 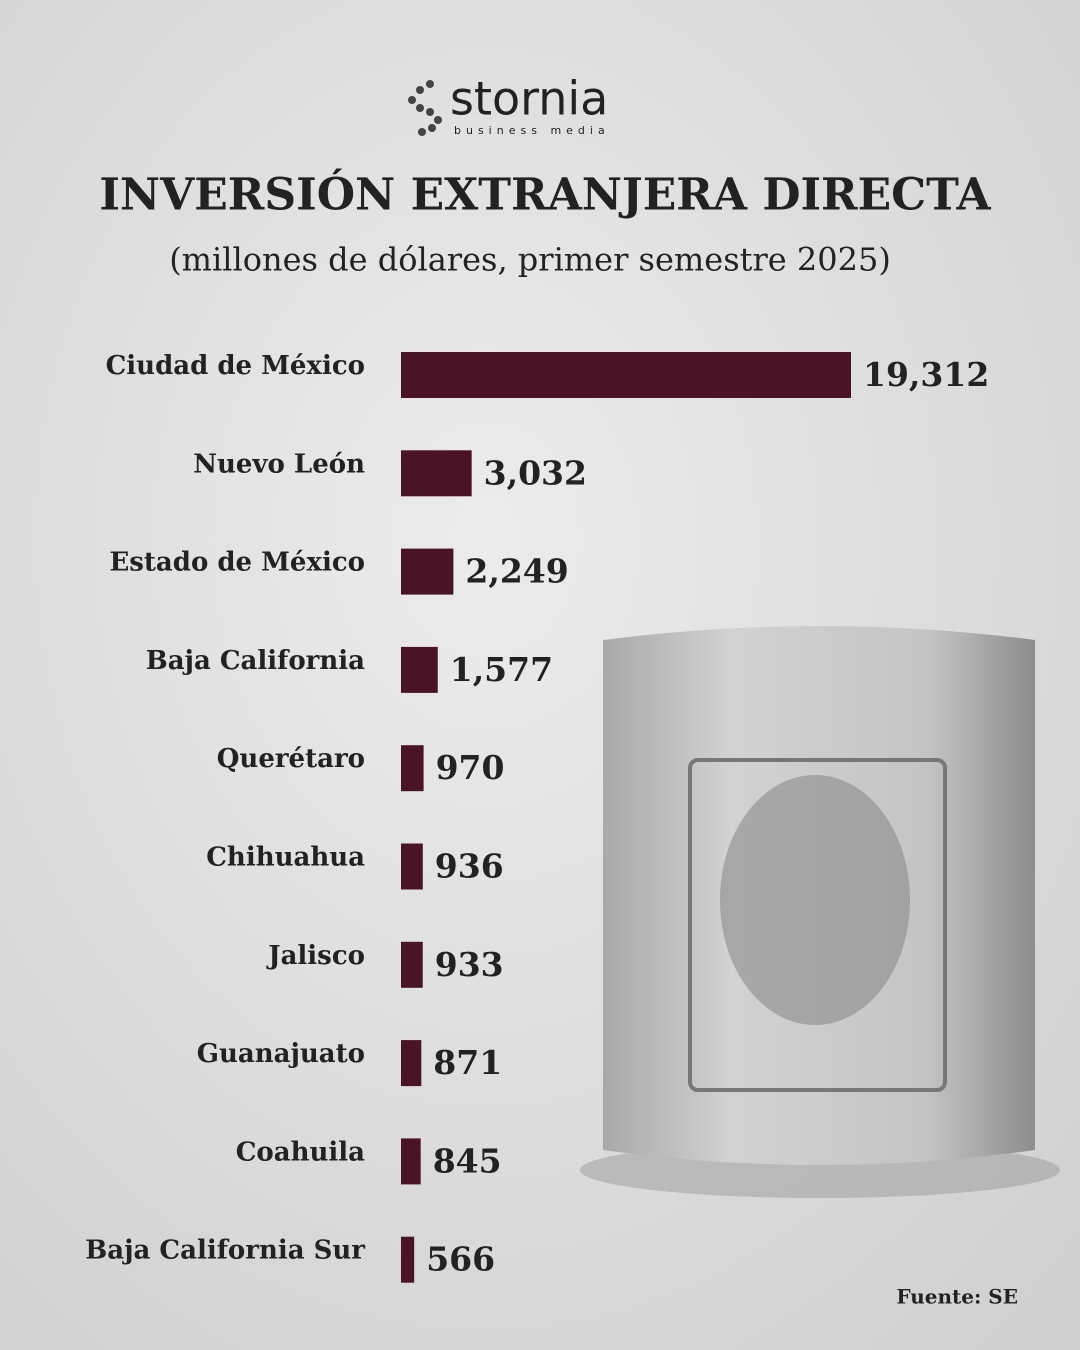 What do you see at coordinates (532, 130) in the screenshot?
I see `brand-tagline: business media` at bounding box center [532, 130].